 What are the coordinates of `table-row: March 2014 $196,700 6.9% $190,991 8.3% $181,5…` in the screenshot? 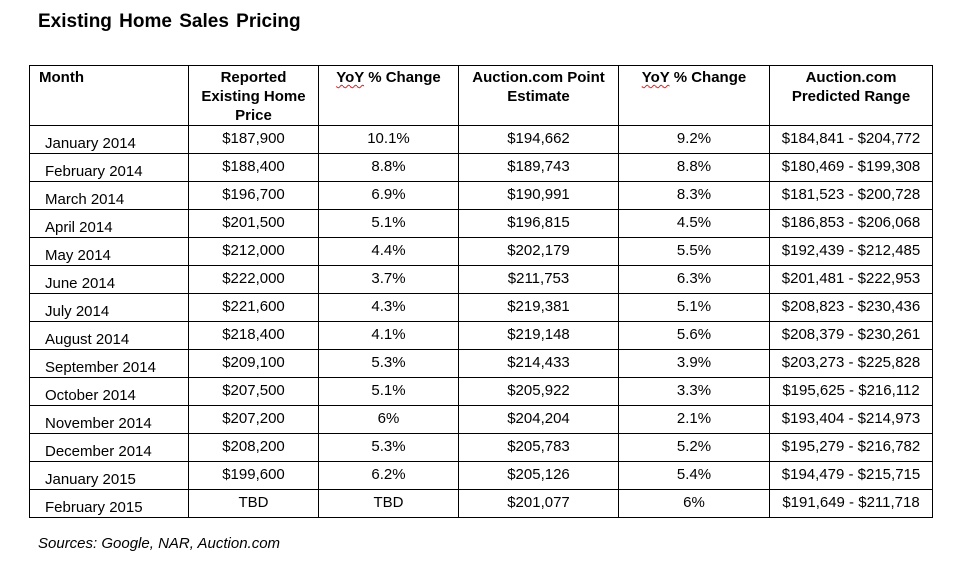 It's located at (481, 195).